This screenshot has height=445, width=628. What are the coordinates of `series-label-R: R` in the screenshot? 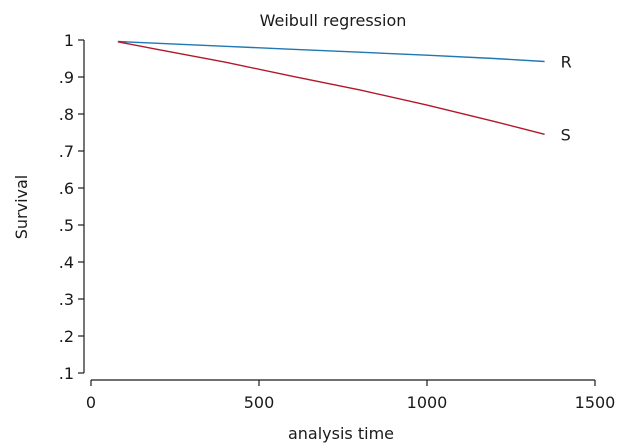 It's located at (566, 61).